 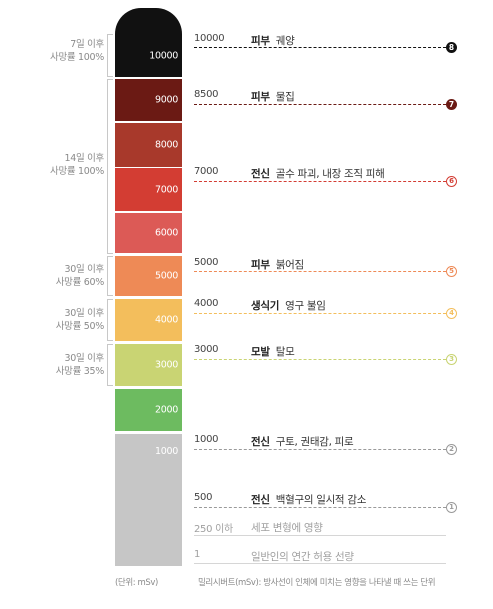 I want to click on column-dome-cap, so click(x=148, y=21).